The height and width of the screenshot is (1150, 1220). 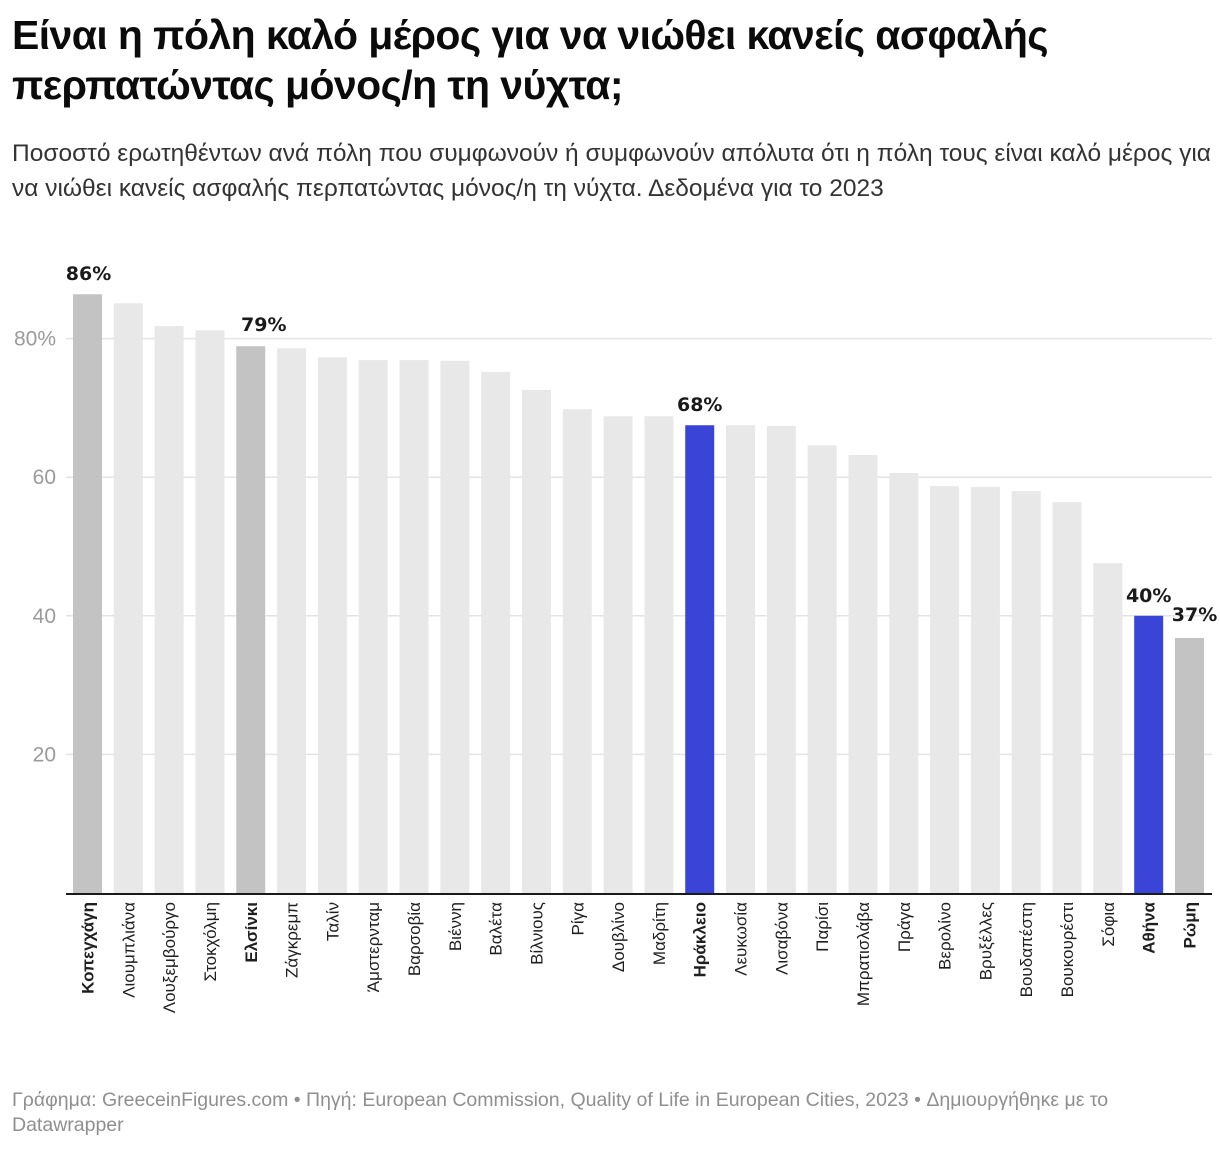 I want to click on category-label: Παρίσι, so click(x=822, y=927).